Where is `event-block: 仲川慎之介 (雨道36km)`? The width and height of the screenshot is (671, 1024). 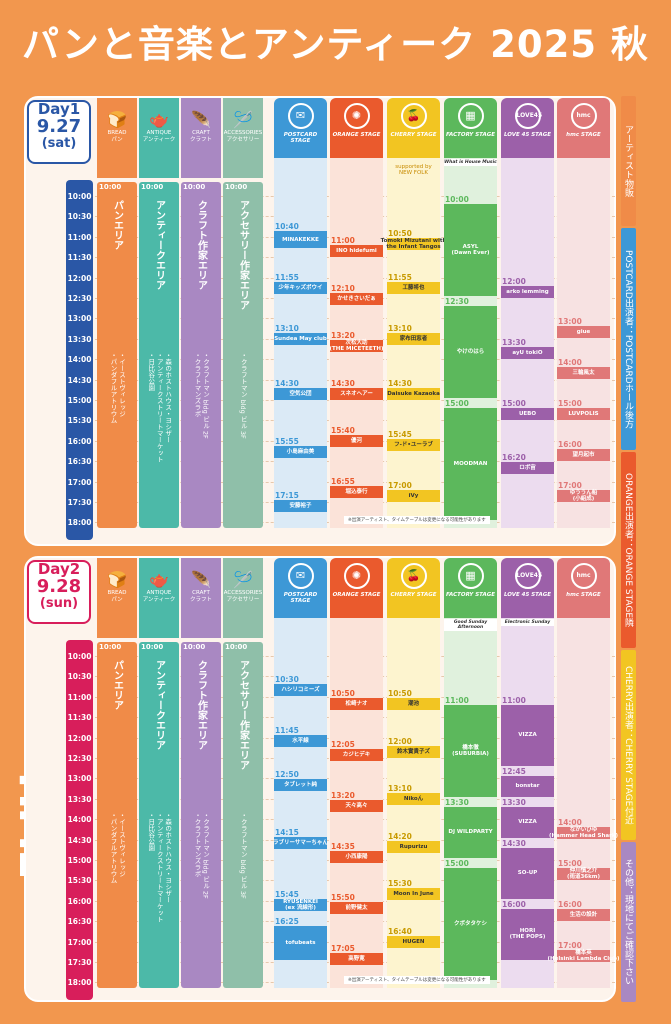
event-block: 仲川慎之介 (雨道36km) is located at coordinates (583, 874).